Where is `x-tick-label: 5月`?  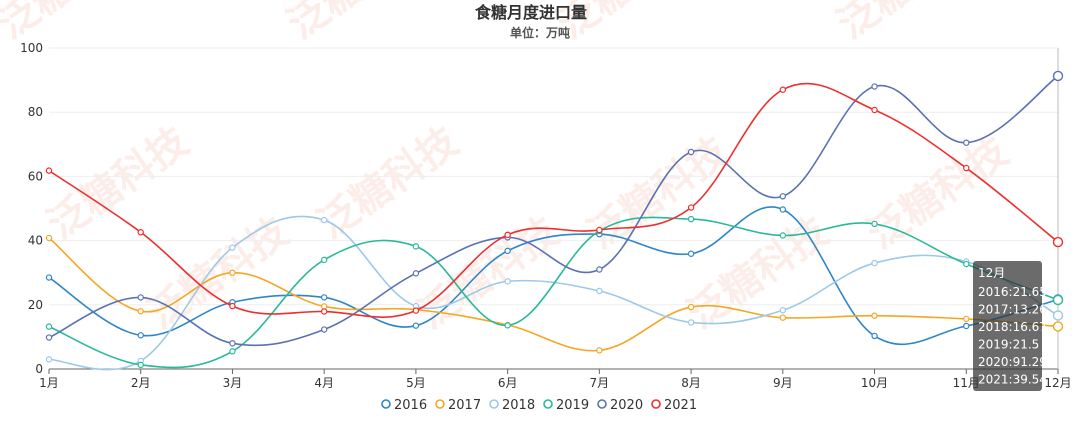
x-tick-label: 5月 is located at coordinates (416, 383).